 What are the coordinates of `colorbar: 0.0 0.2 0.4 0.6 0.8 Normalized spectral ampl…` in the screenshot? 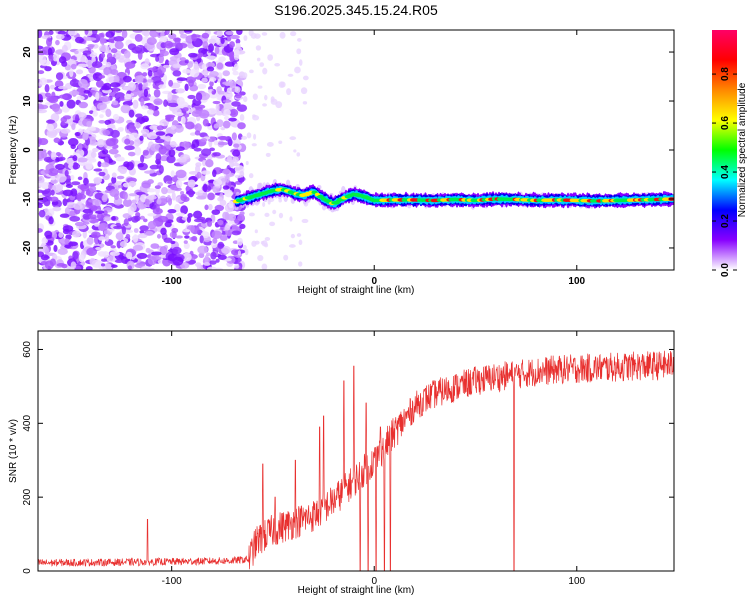 It's located at (730, 153).